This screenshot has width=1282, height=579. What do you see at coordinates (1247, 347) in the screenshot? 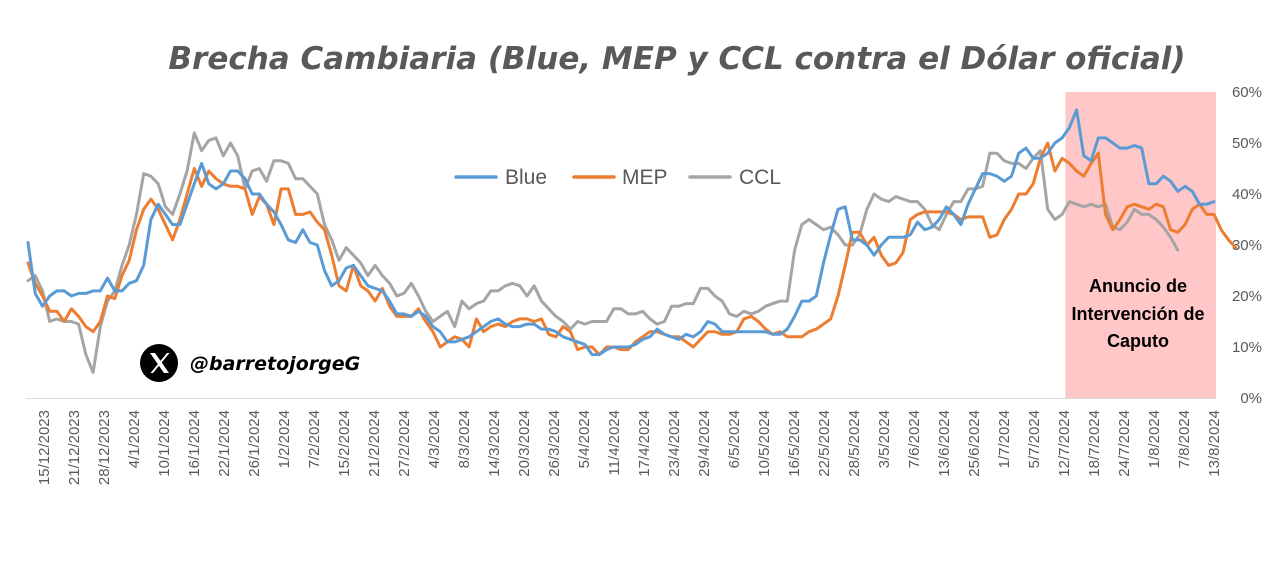
I see `y-tick-label: 10%` at bounding box center [1247, 347].